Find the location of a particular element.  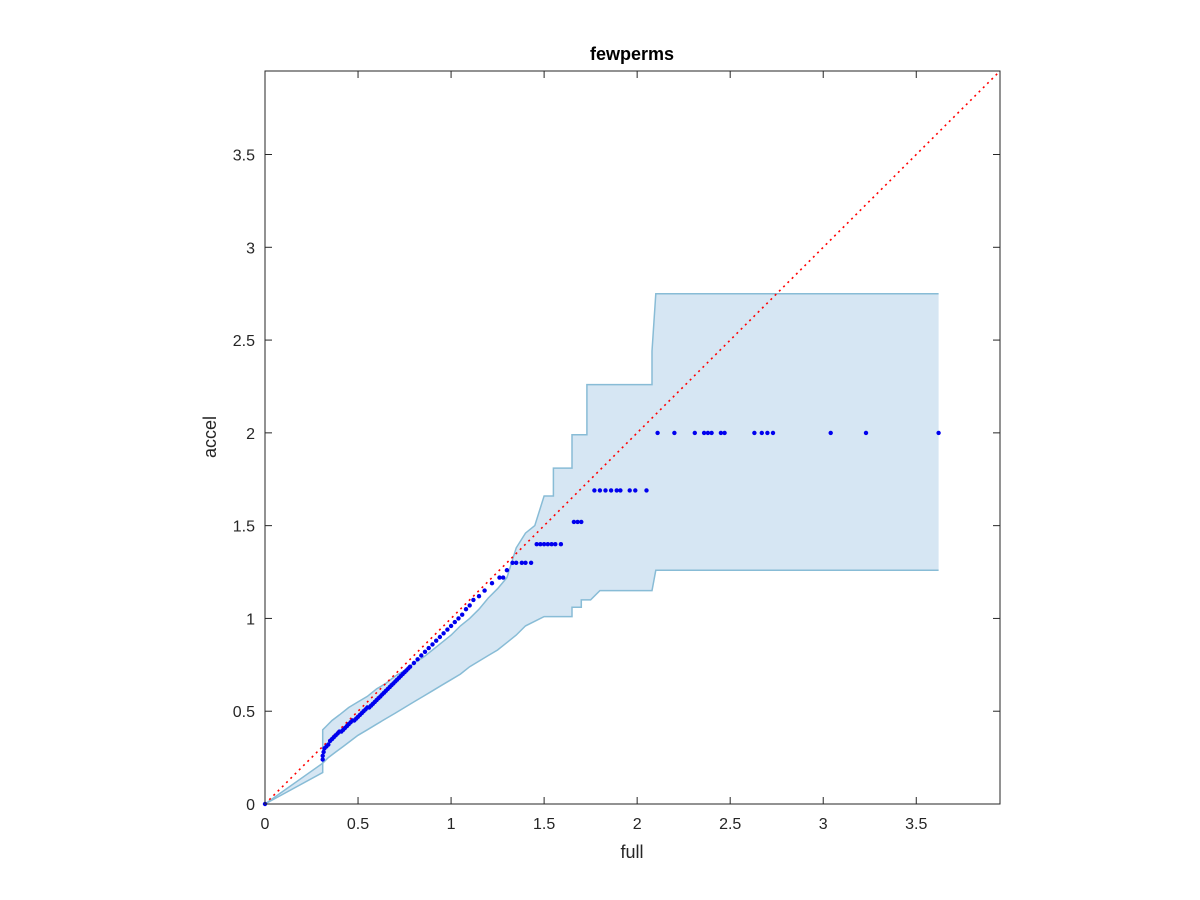

y-tick-label: 3 is located at coordinates (250, 248).